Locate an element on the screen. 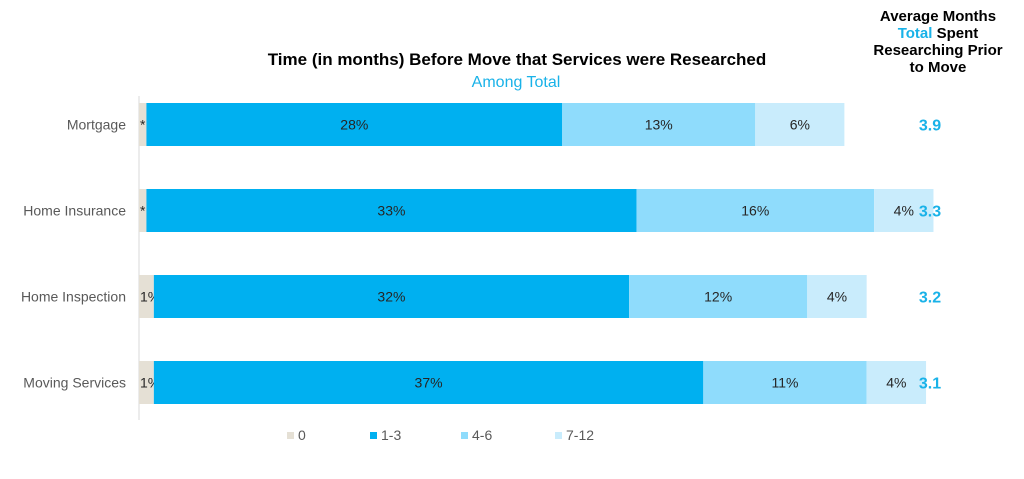 This screenshot has height=479, width=1024. side-header-accent: Total is located at coordinates (915, 33).